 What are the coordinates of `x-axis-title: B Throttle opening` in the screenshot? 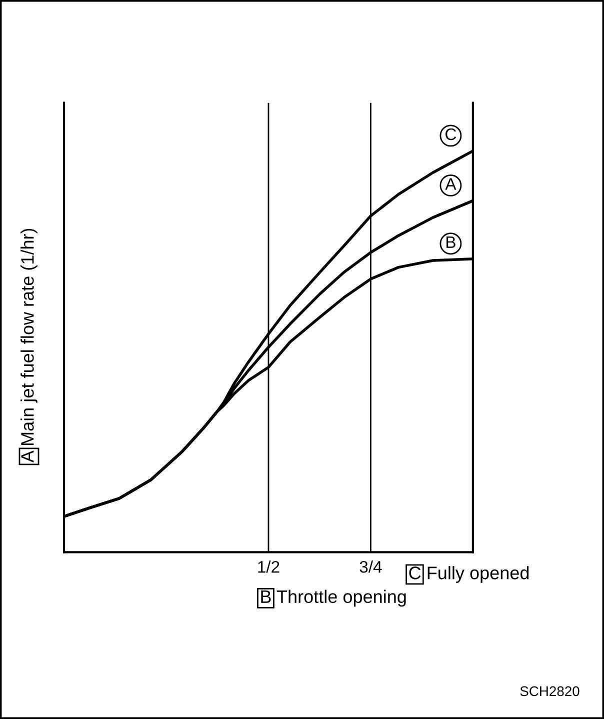 It's located at (333, 598).